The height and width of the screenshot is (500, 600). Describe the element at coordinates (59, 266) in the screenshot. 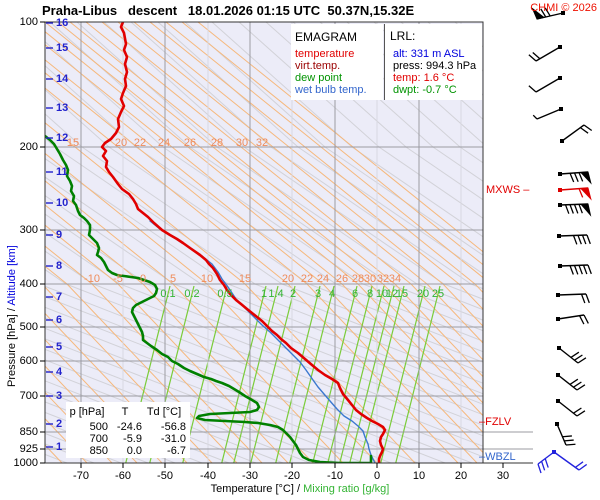

I see `altitude-tick-label: 8` at that location.